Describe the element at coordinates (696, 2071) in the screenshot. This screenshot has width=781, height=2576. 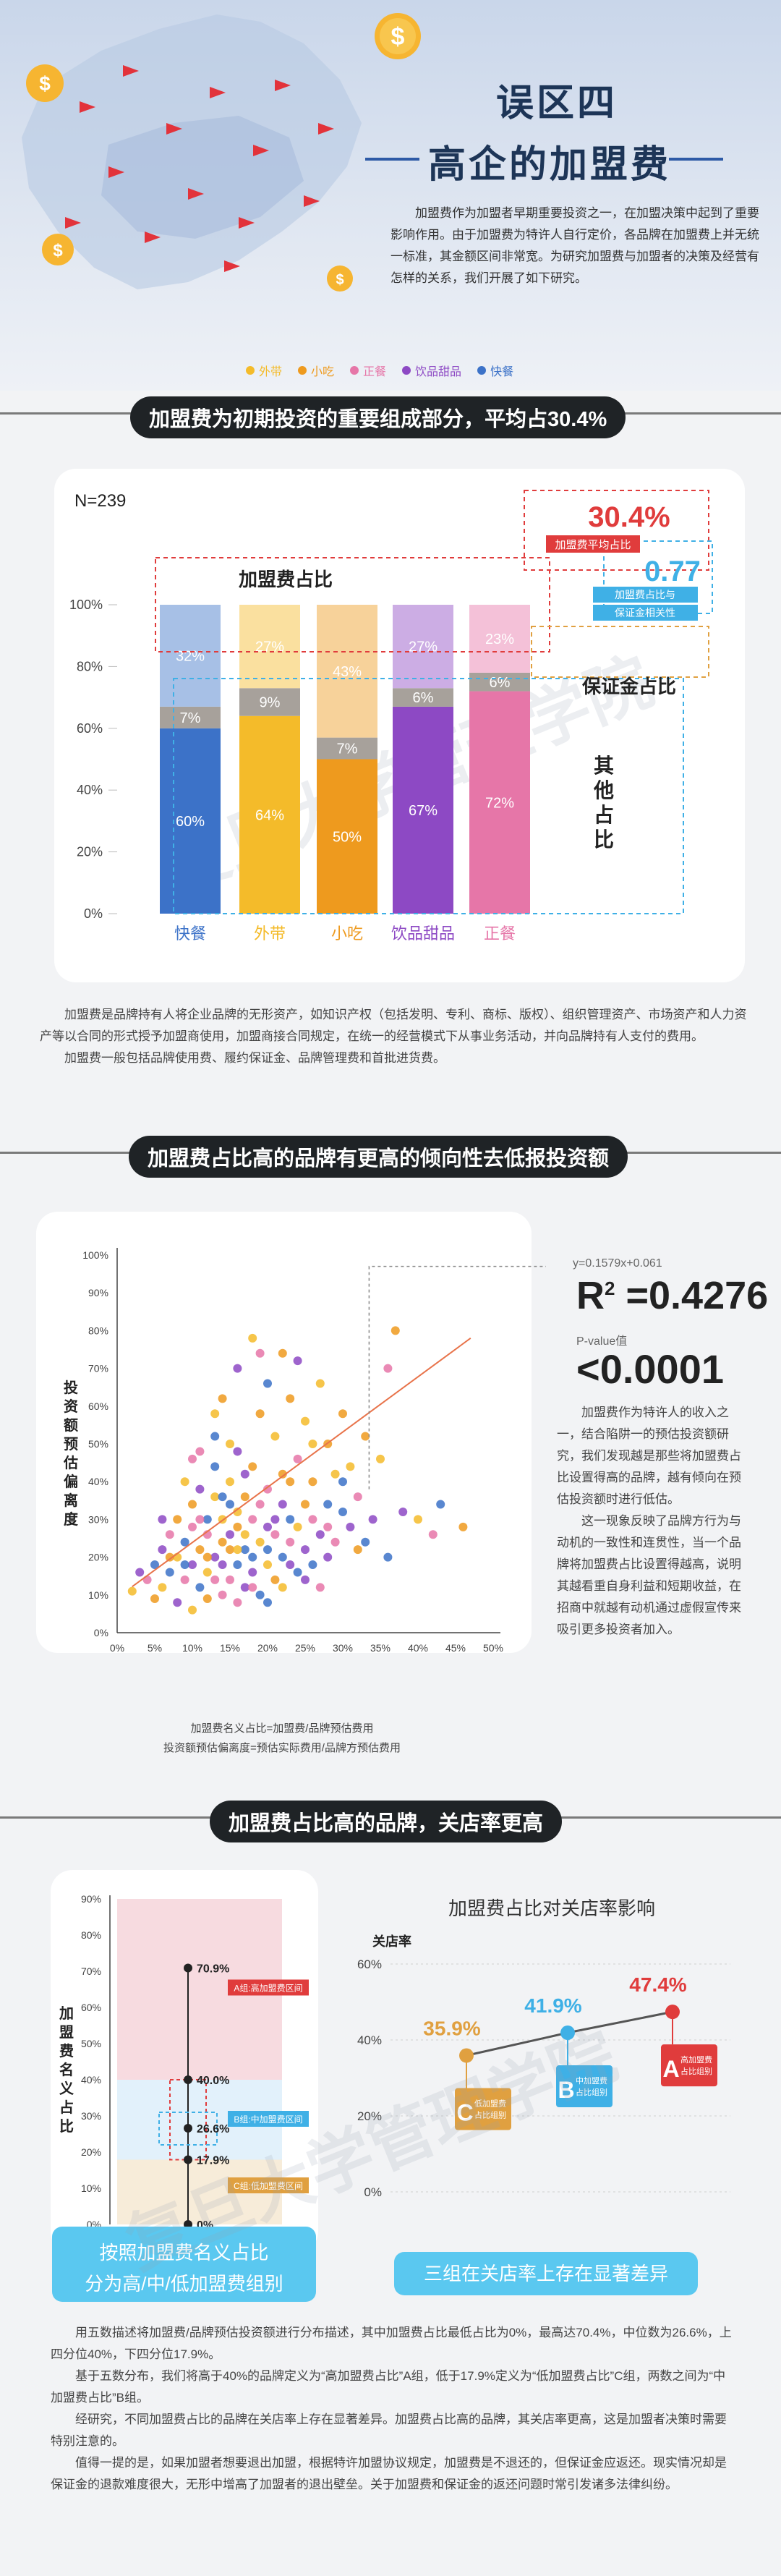
I see `group-label-2: 占比组别` at that location.